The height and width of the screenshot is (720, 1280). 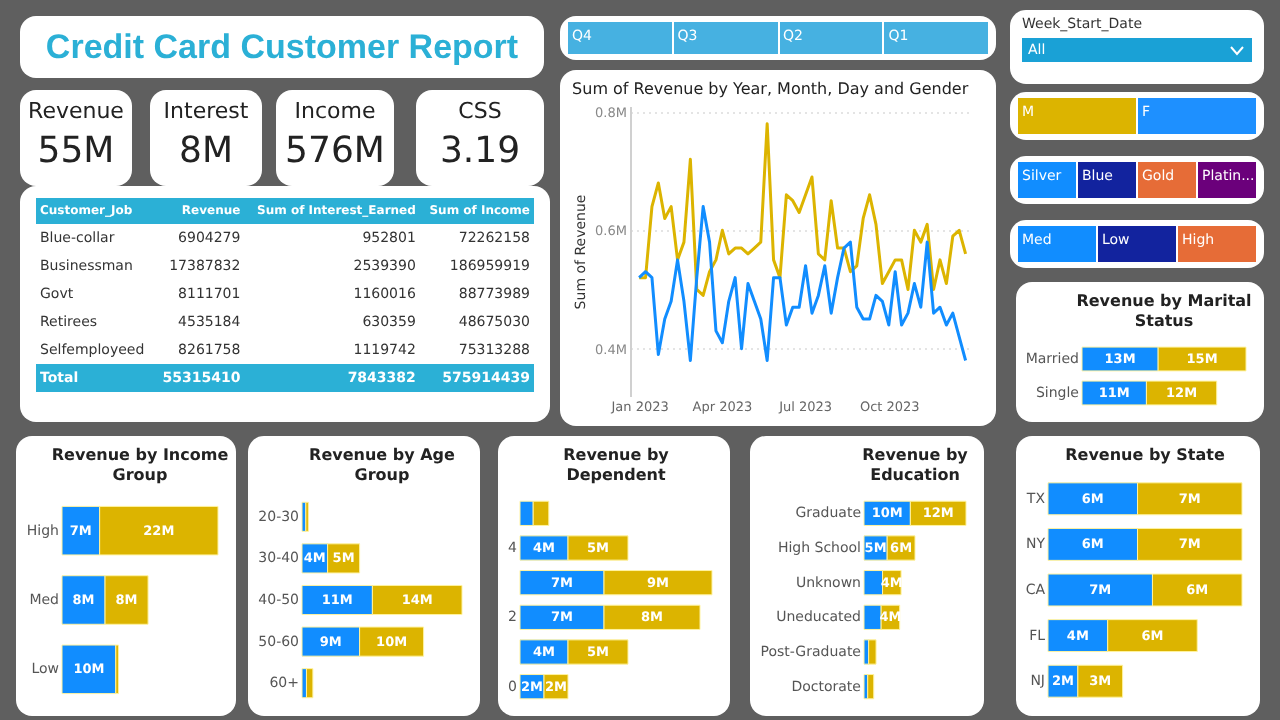 What do you see at coordinates (335, 151) in the screenshot?
I see `text: 576M` at bounding box center [335, 151].